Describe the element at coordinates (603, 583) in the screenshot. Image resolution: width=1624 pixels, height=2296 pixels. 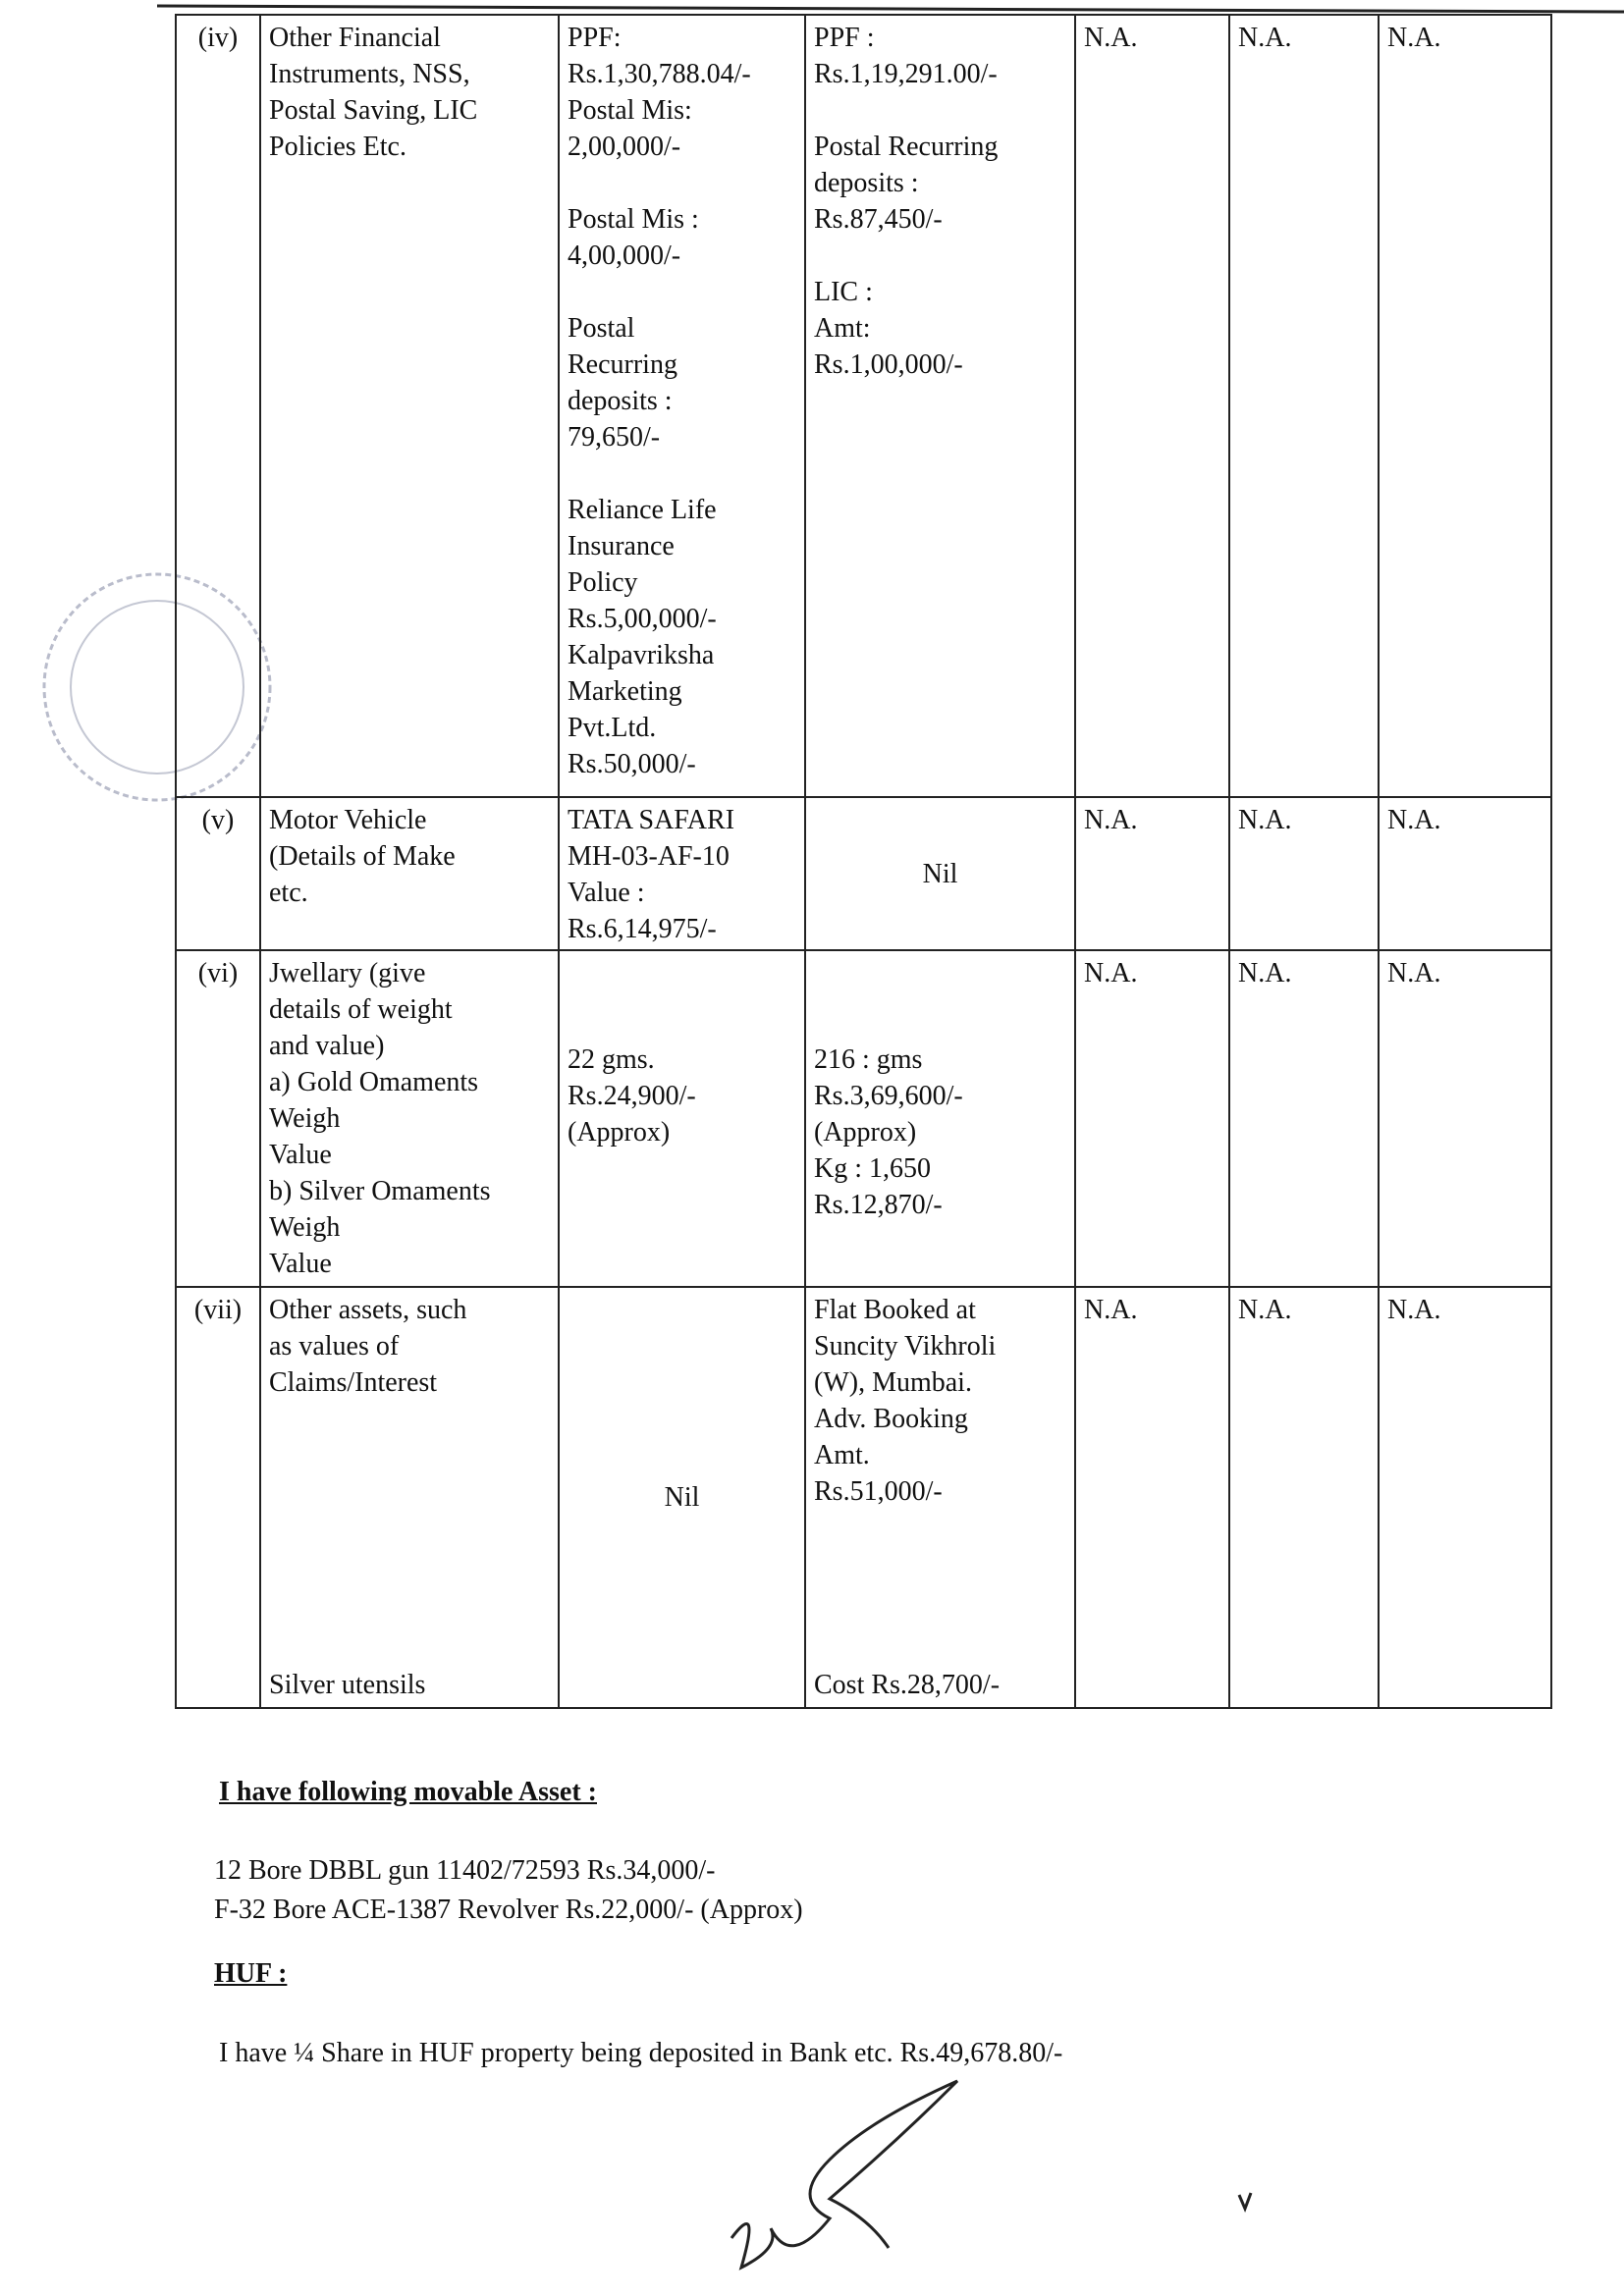
I see `cell-line: Policy` at that location.